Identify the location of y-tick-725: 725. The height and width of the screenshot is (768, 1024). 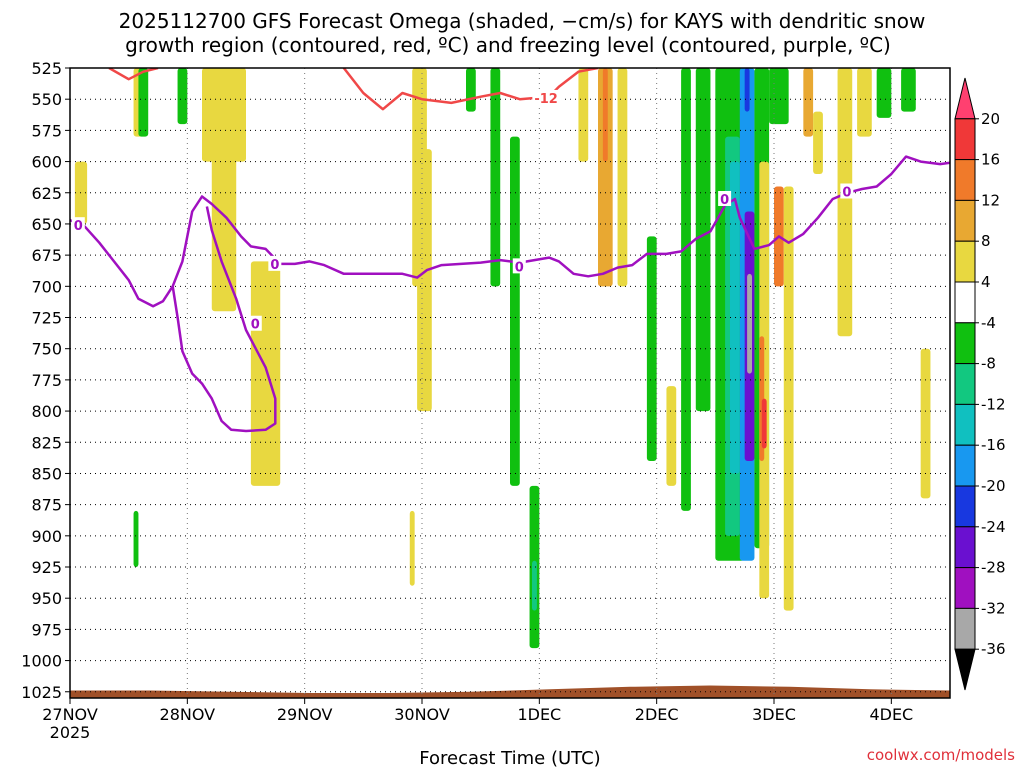
(46, 318).